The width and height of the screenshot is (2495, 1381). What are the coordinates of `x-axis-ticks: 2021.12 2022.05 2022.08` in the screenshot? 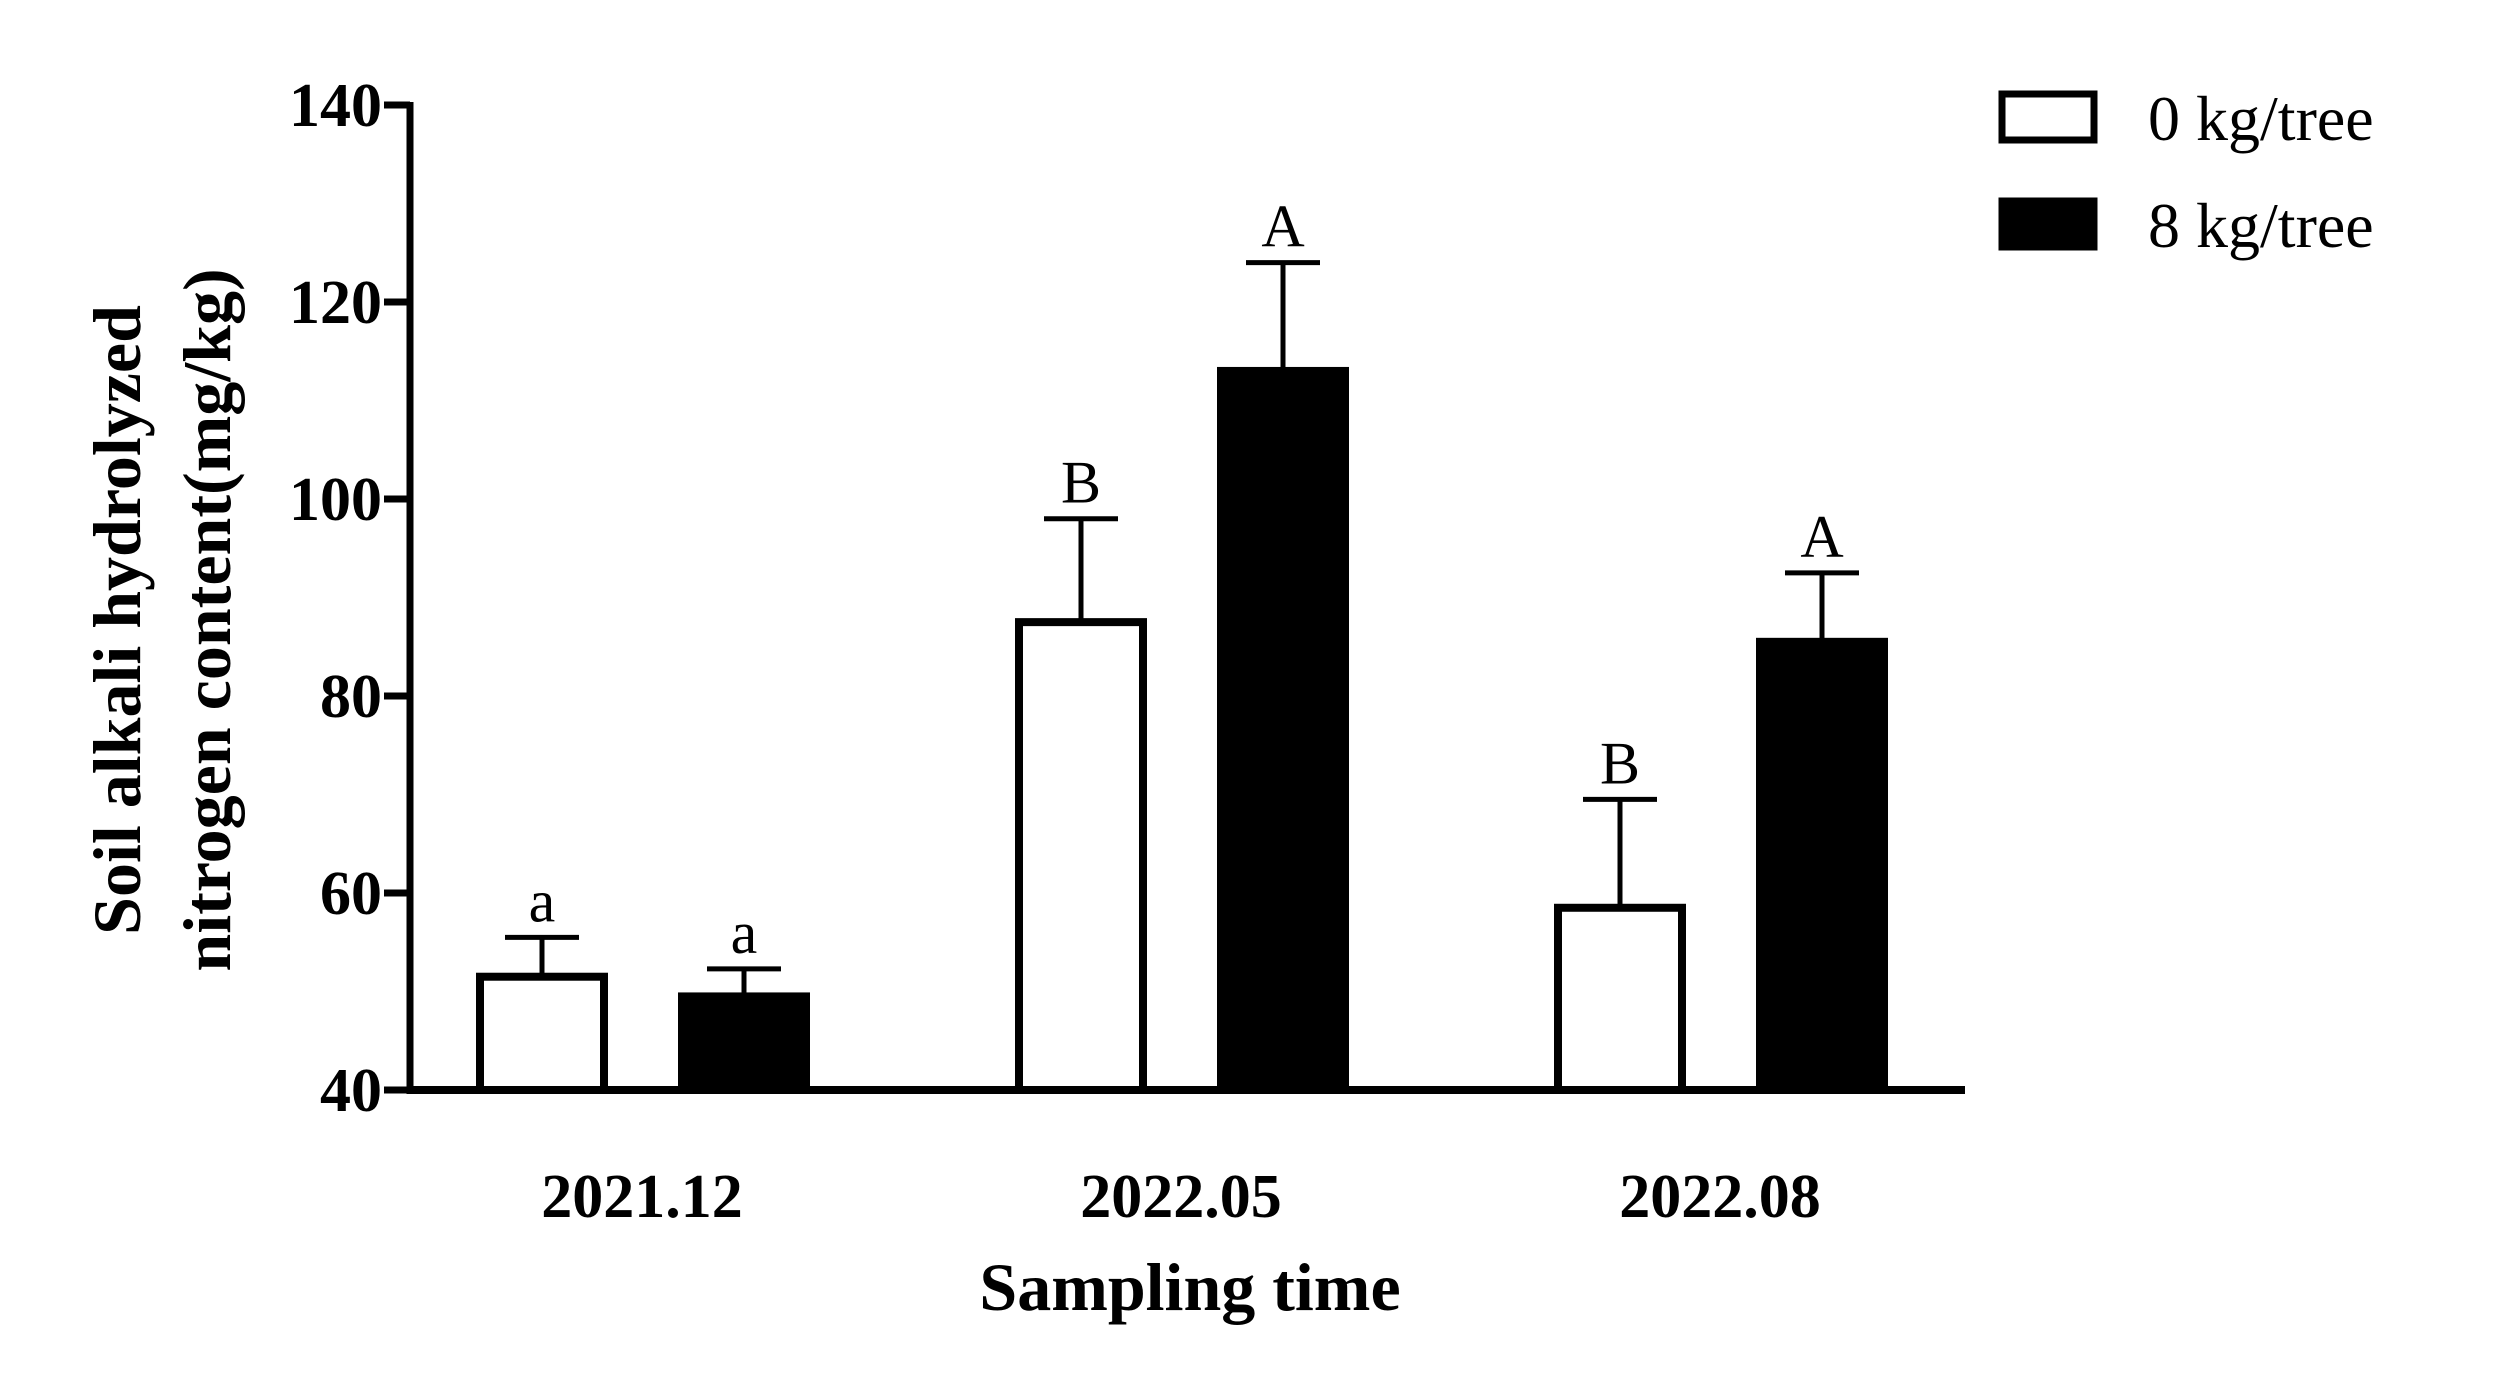 It's located at (1181, 1197).